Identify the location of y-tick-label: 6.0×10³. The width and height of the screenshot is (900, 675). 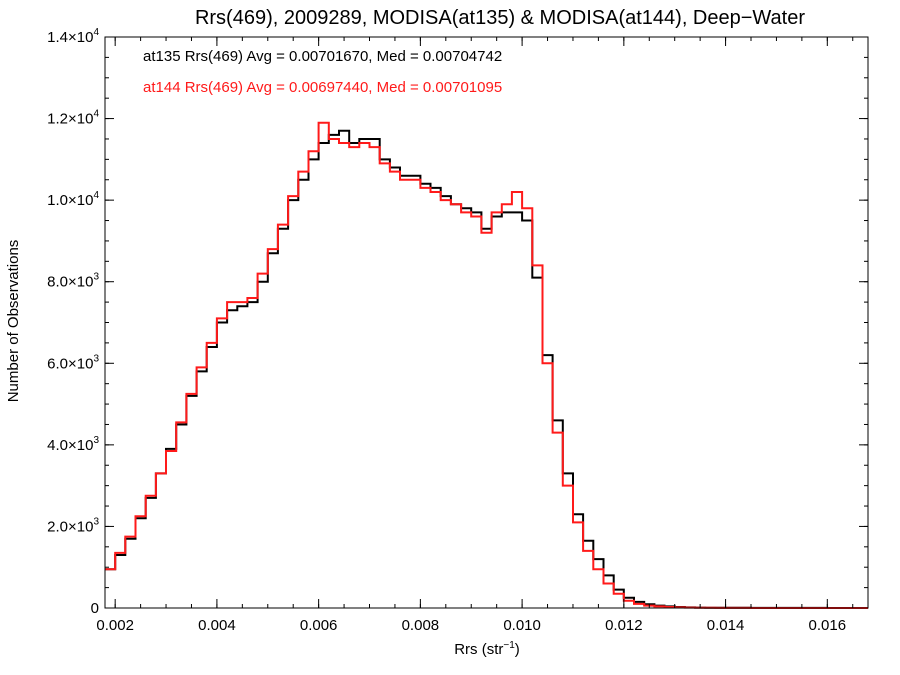
(73, 362).